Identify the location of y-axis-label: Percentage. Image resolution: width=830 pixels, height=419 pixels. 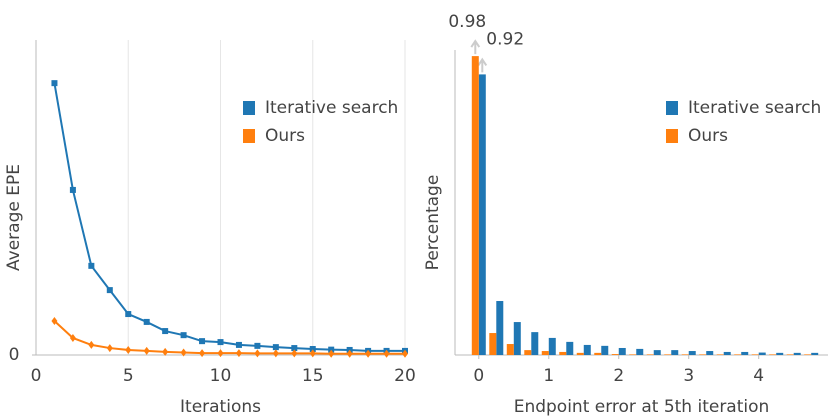
(433, 223).